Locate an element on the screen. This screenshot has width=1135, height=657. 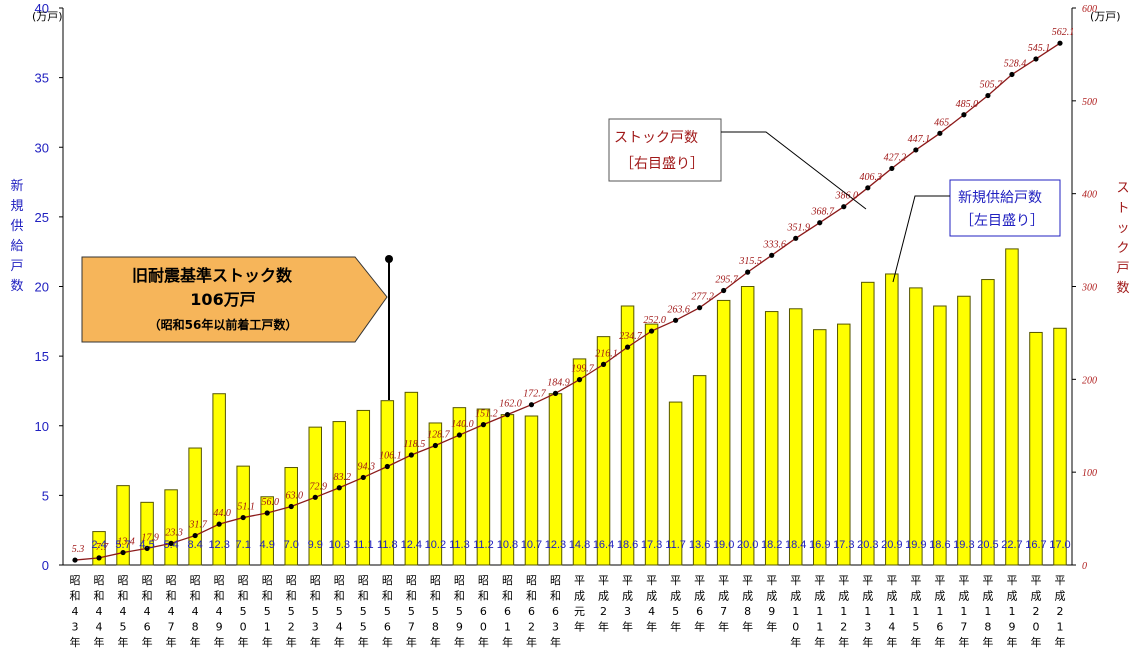
bar-value-label: 17.3 is located at coordinates (843, 545).